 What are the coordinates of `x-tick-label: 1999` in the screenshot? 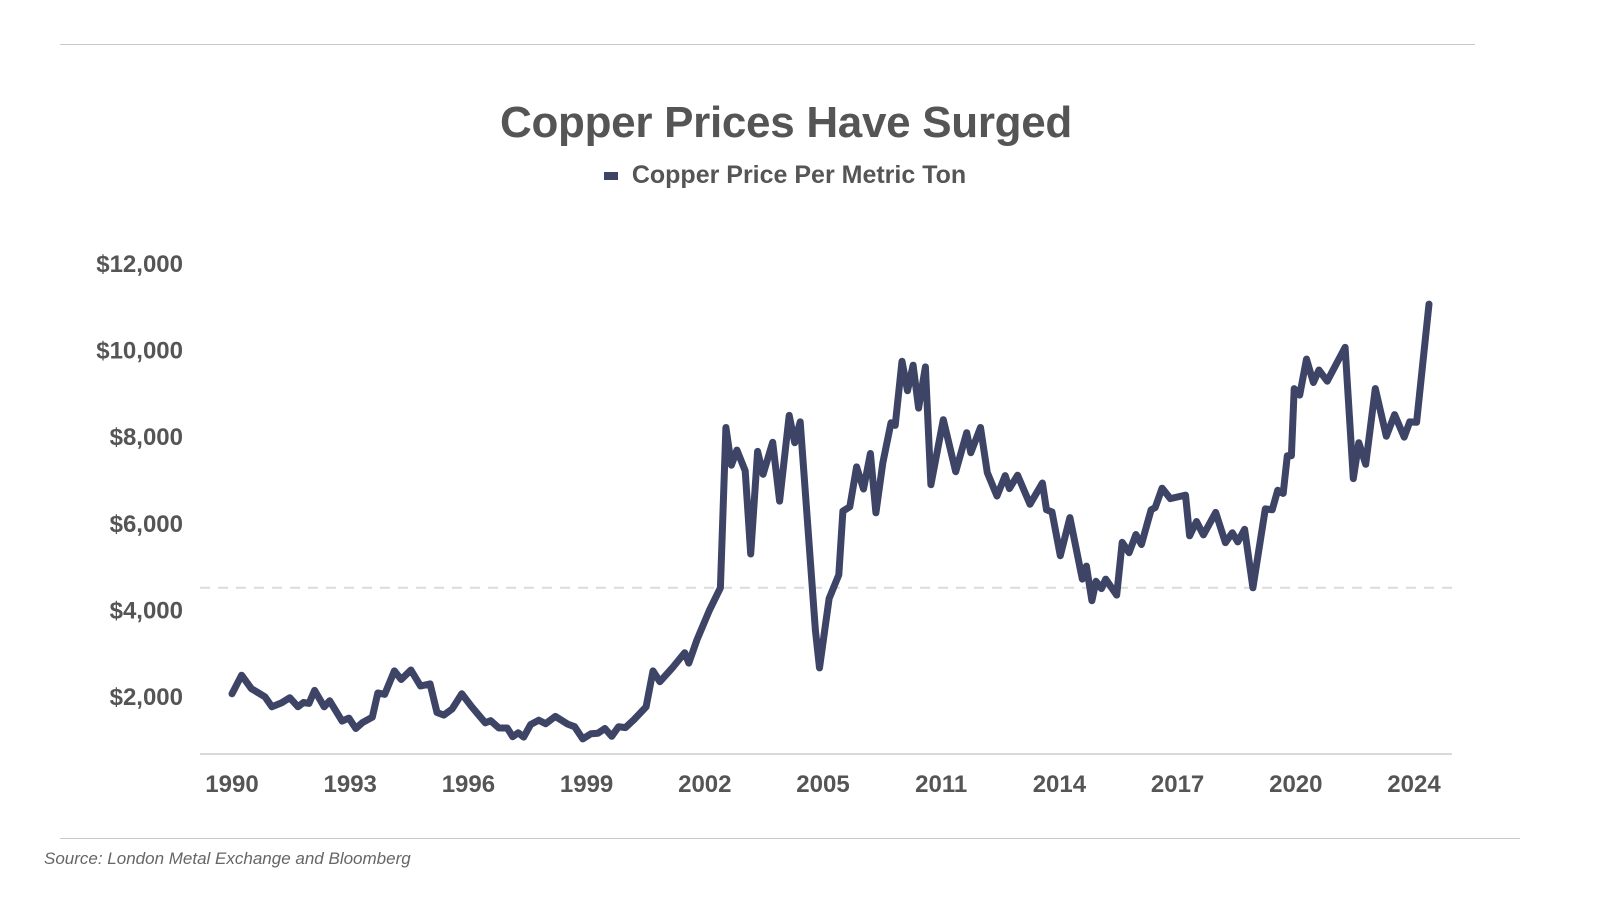 It's located at (586, 784).